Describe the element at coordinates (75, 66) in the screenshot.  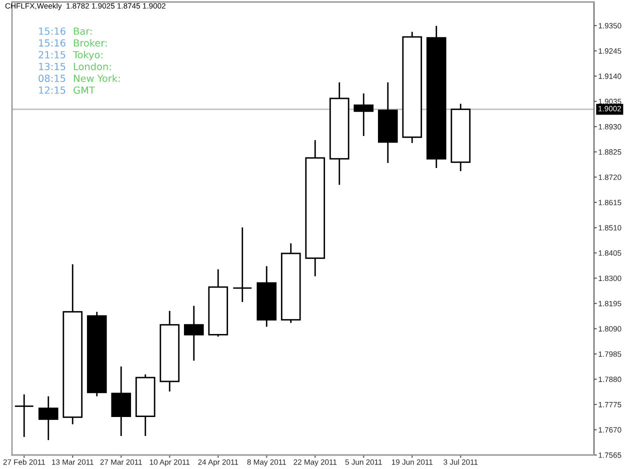
I see `annotation: 13:15 London:` at that location.